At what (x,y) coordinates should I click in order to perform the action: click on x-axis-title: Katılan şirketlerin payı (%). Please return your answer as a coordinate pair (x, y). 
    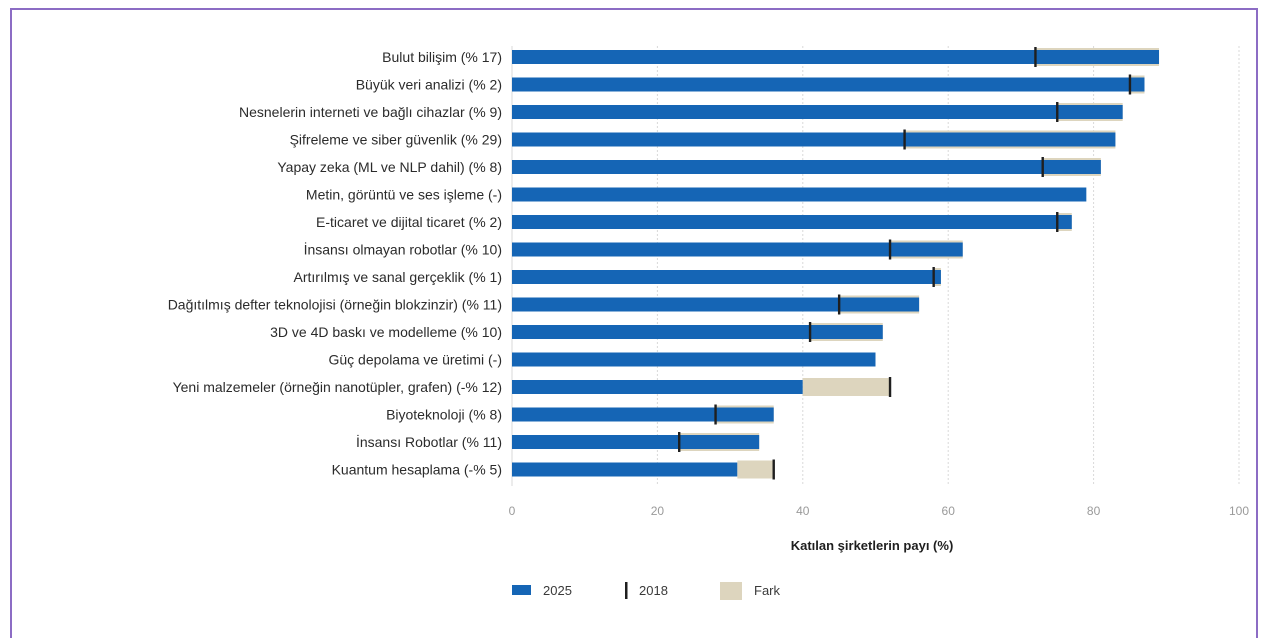
    Looking at the image, I should click on (872, 545).